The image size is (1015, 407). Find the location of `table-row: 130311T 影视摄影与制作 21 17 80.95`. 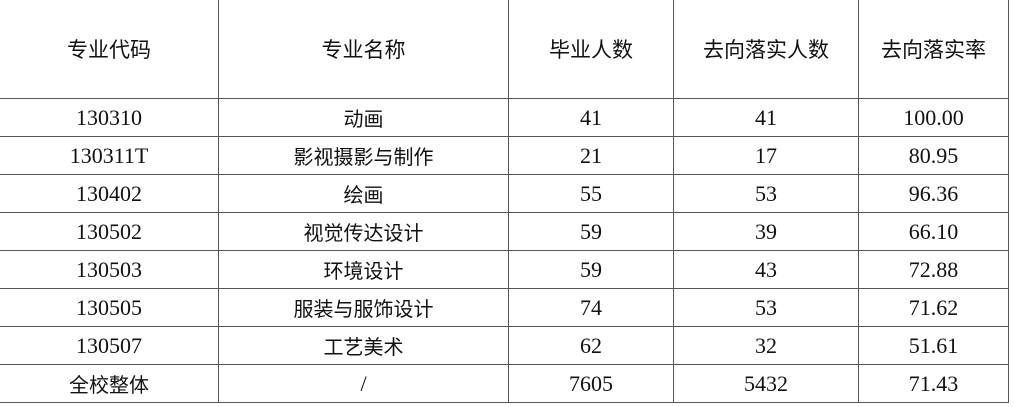

table-row: 130311T 影视摄影与制作 21 17 80.95 is located at coordinates (504, 155).